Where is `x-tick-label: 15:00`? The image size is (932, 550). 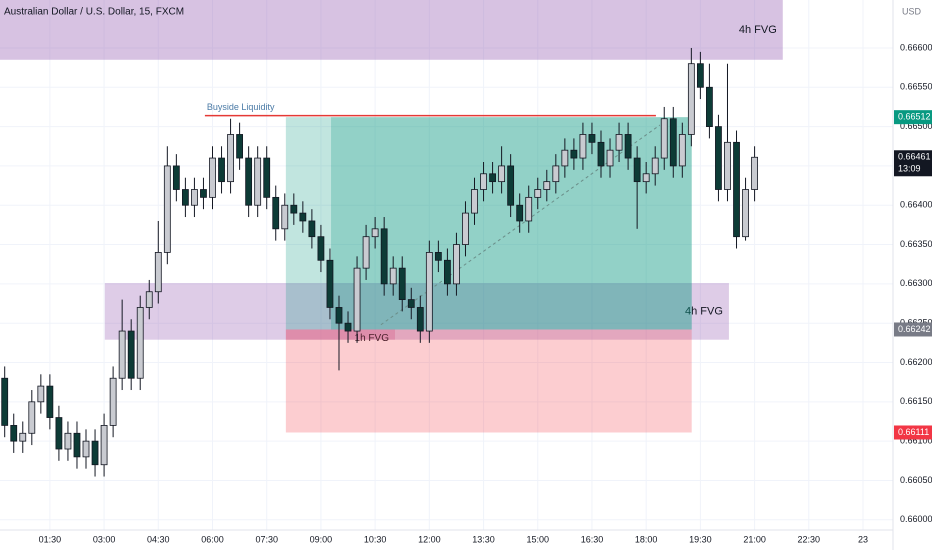 x-tick-label: 15:00 is located at coordinates (537, 539).